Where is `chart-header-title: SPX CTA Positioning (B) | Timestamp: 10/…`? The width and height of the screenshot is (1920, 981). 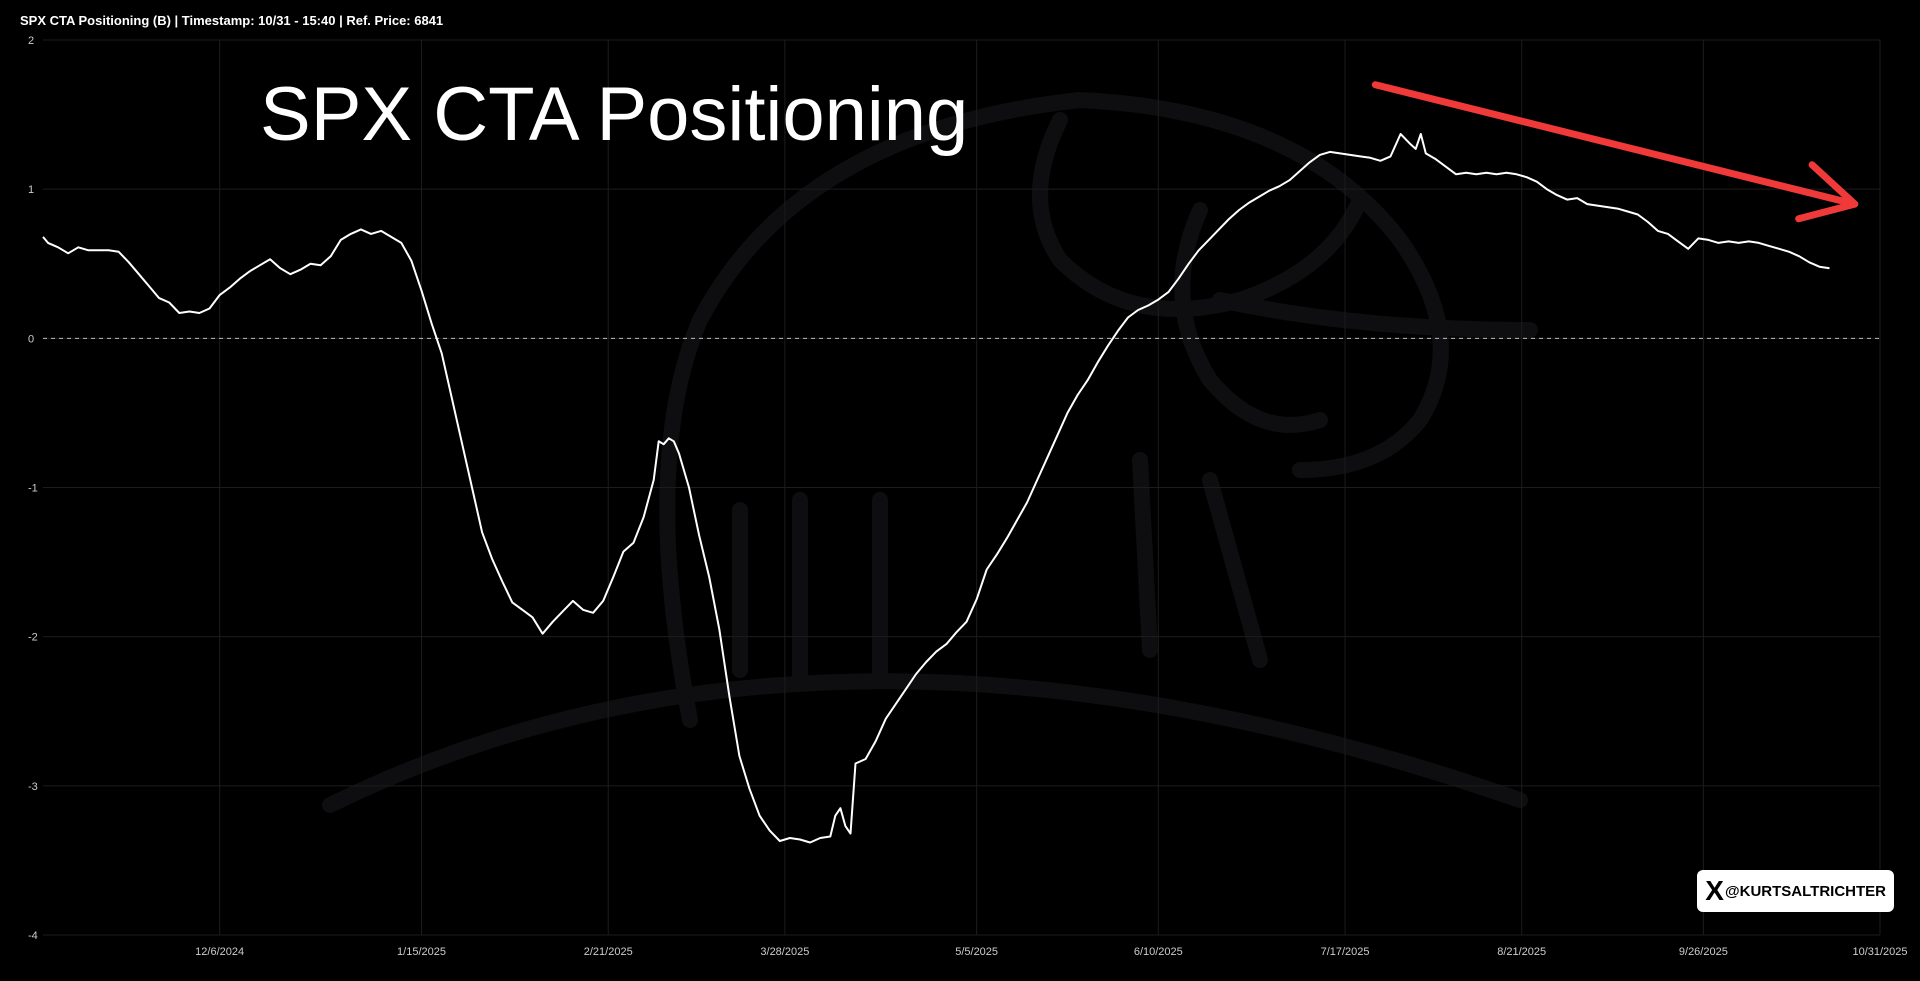
chart-header-title: SPX CTA Positioning (B) | Timestamp: 10/… is located at coordinates (232, 20).